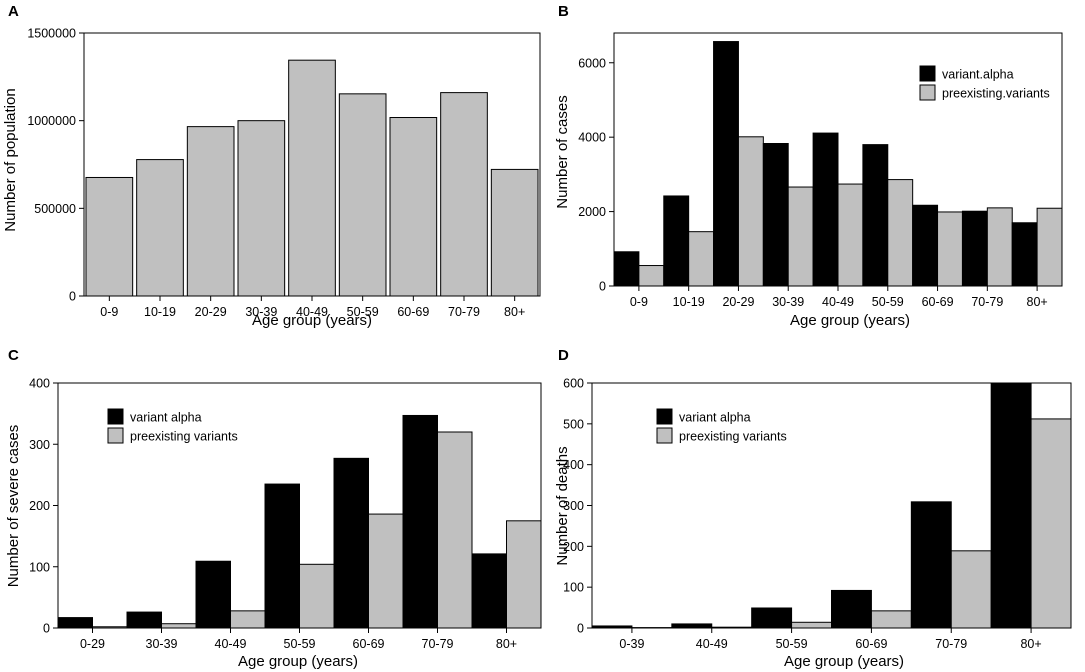 The height and width of the screenshot is (672, 1085). I want to click on panel-d-x-tick-label: 60-69, so click(871, 644).